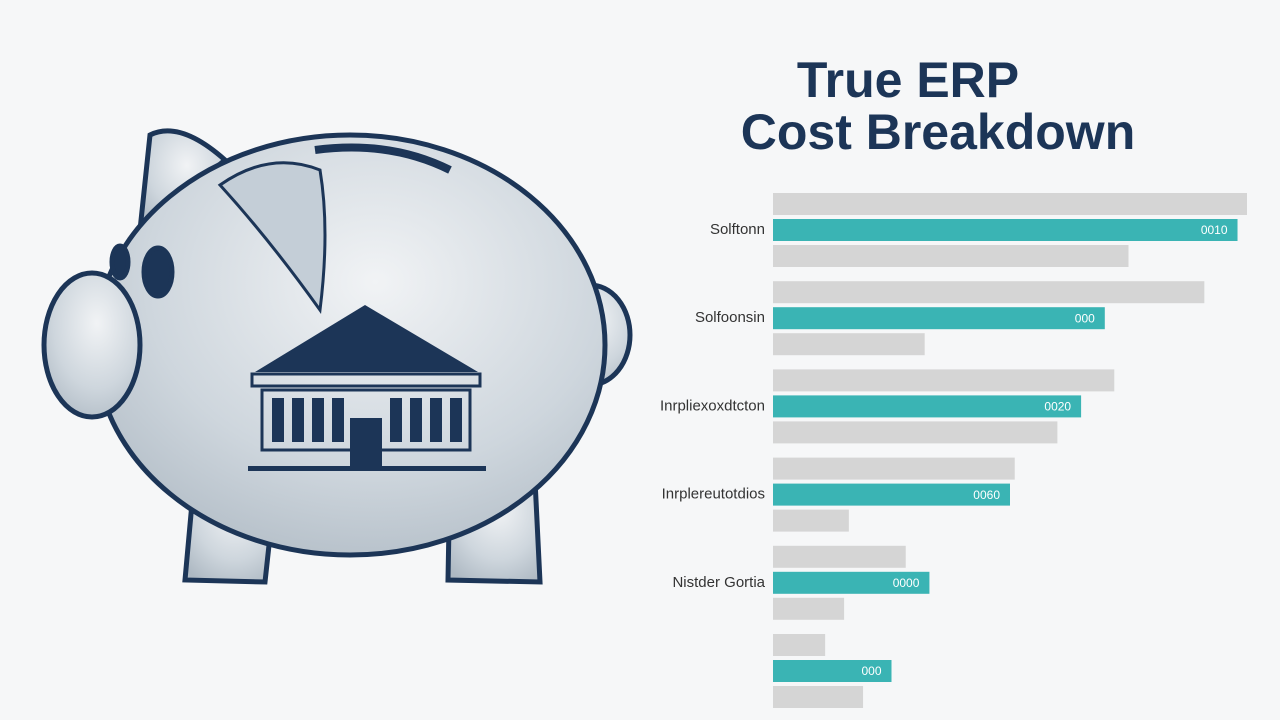  Describe the element at coordinates (1214, 230) in the screenshot. I see `bar-annotation: 0010` at that location.